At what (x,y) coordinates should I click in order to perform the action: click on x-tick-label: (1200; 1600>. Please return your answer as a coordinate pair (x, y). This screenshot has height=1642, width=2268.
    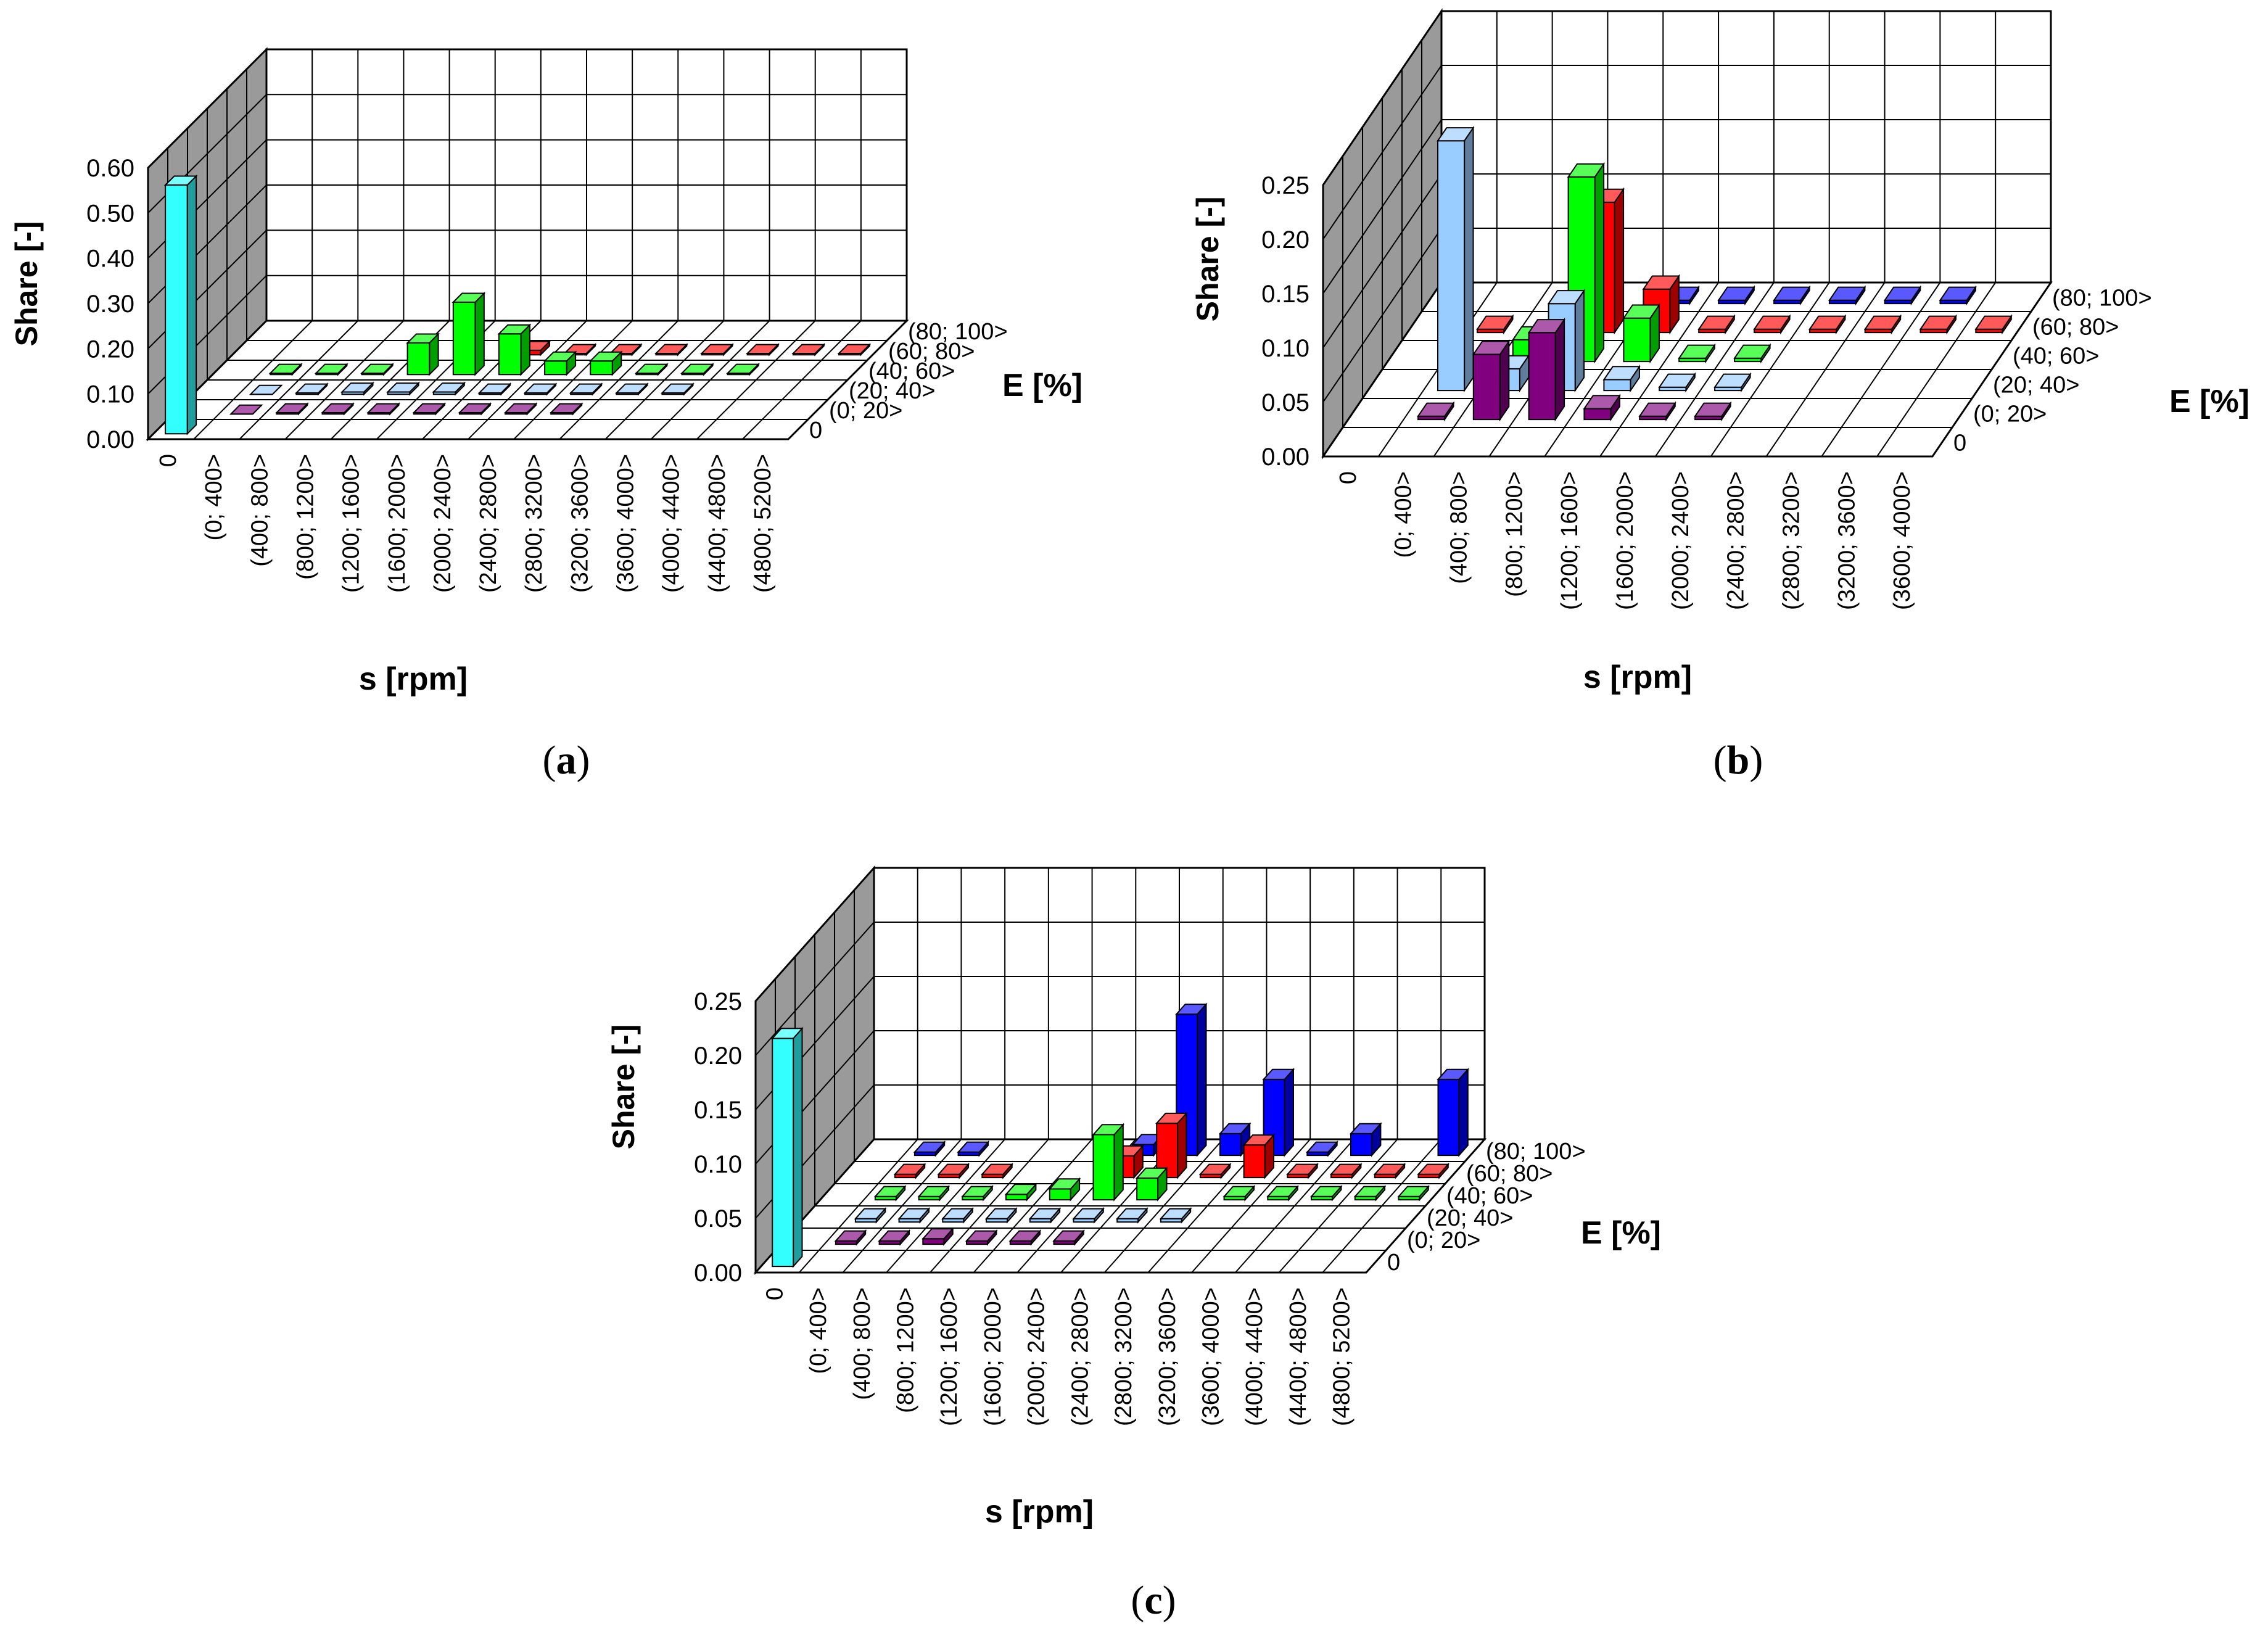
    Looking at the image, I should click on (949, 1356).